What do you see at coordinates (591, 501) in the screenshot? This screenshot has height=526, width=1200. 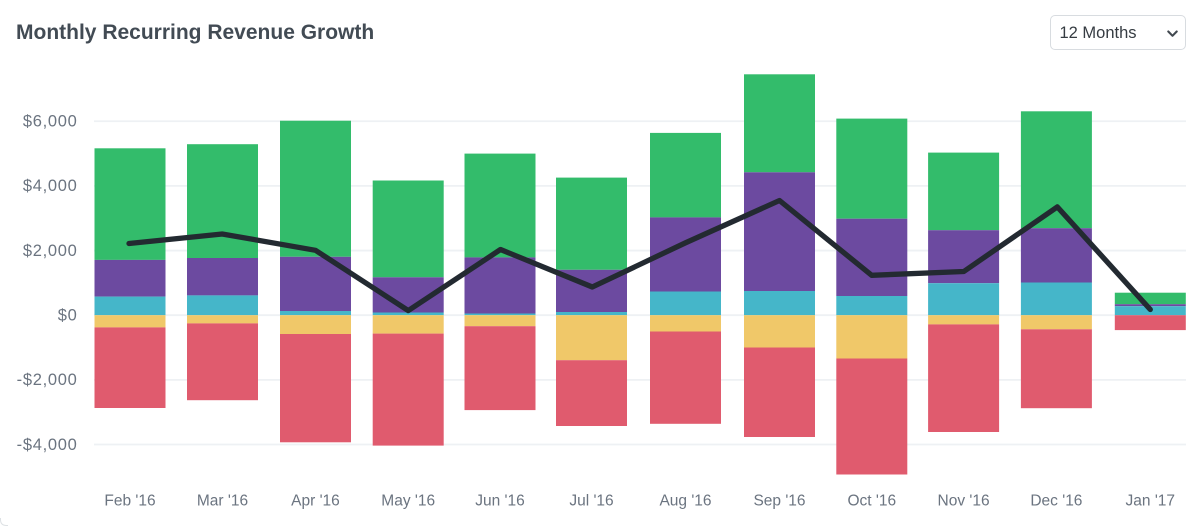 I see `svg-text: Jul '16` at bounding box center [591, 501].